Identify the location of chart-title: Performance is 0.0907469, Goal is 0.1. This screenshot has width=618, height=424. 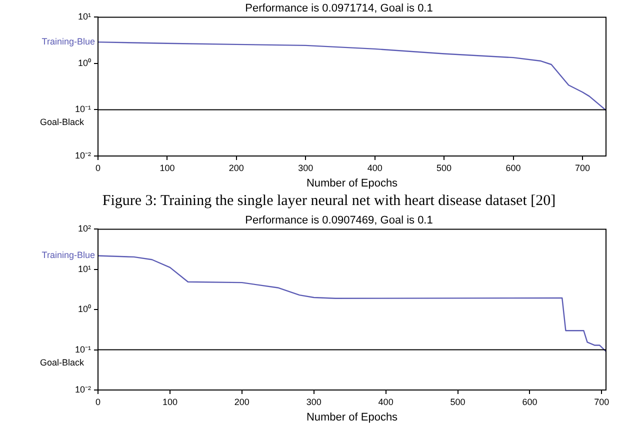
(339, 220).